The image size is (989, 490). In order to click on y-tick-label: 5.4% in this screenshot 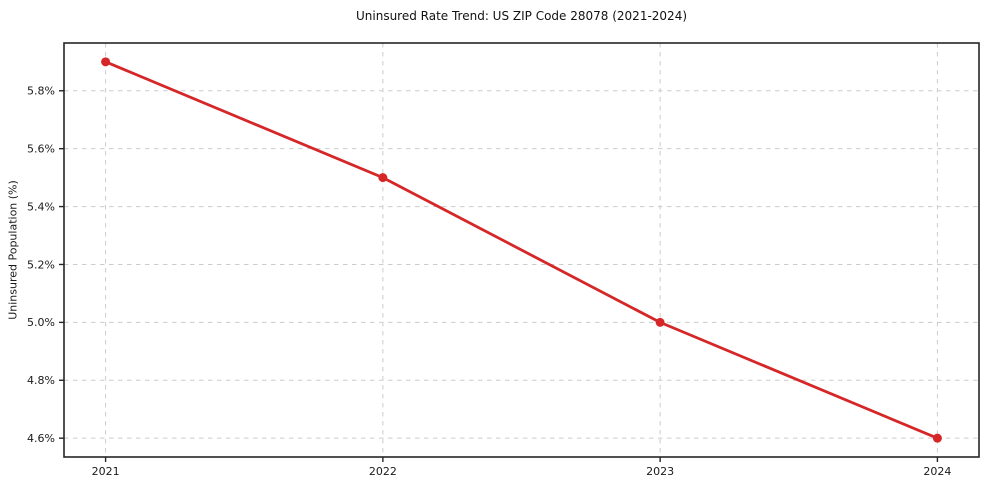, I will do `click(41, 206)`.